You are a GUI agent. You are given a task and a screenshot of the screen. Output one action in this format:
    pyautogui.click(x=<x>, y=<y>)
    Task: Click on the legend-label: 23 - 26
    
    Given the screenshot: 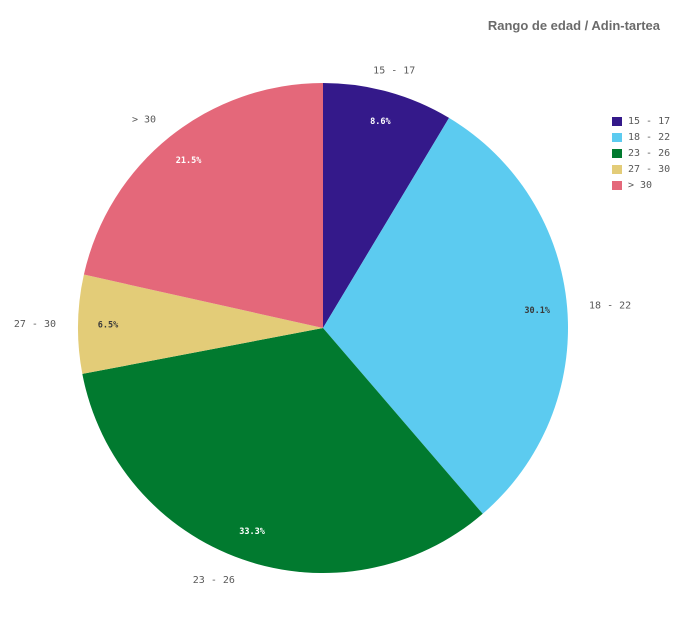 What is the action you would take?
    pyautogui.click(x=649, y=153)
    